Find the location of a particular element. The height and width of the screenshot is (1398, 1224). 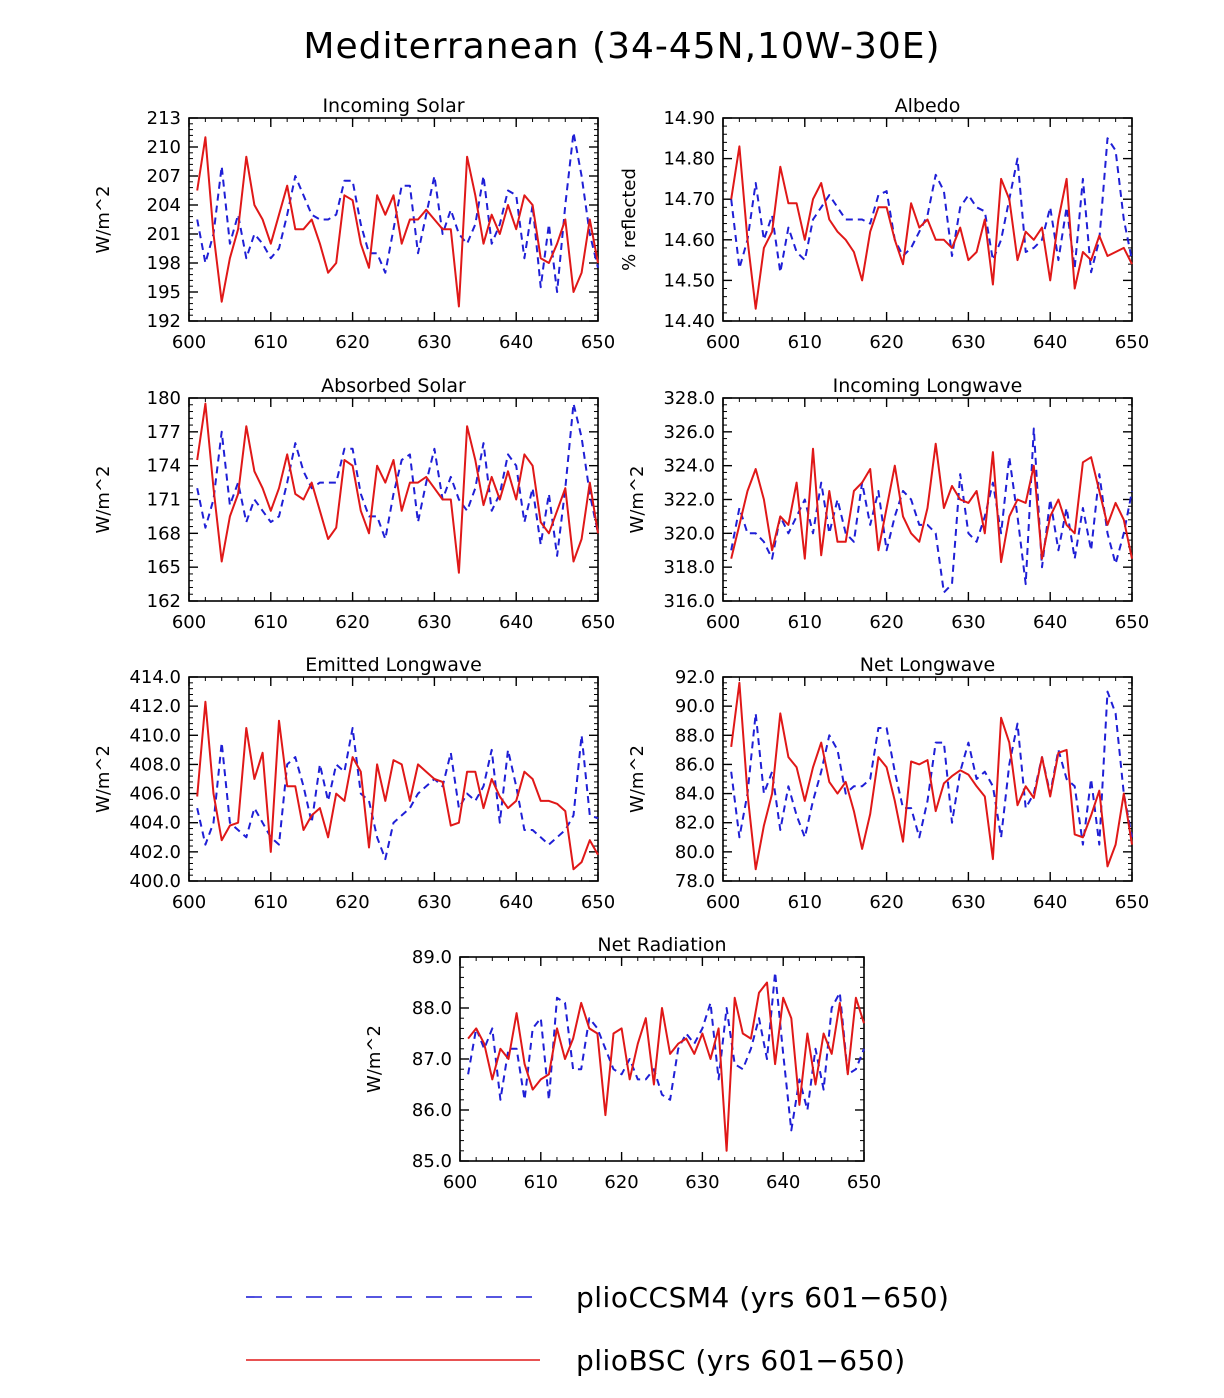

y-tick-label: 14.70 is located at coordinates (689, 199).